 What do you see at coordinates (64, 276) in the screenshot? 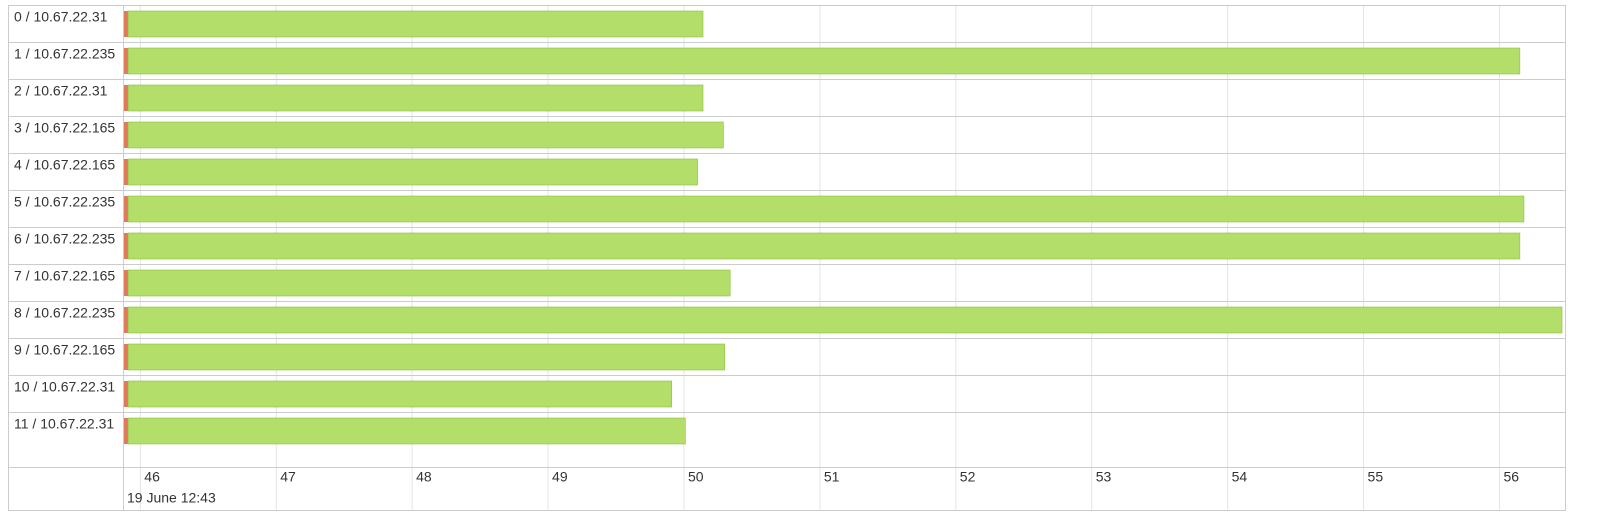
I see `row-label: 7 / 10.67.22.165` at bounding box center [64, 276].